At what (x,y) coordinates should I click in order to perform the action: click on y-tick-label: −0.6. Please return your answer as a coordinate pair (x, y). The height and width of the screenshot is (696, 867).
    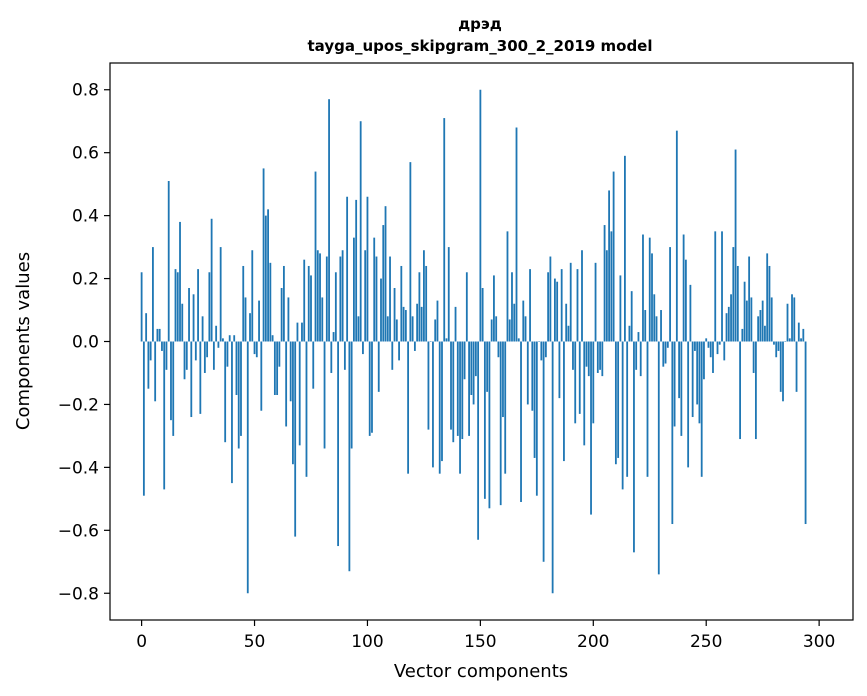
    Looking at the image, I should click on (78, 531).